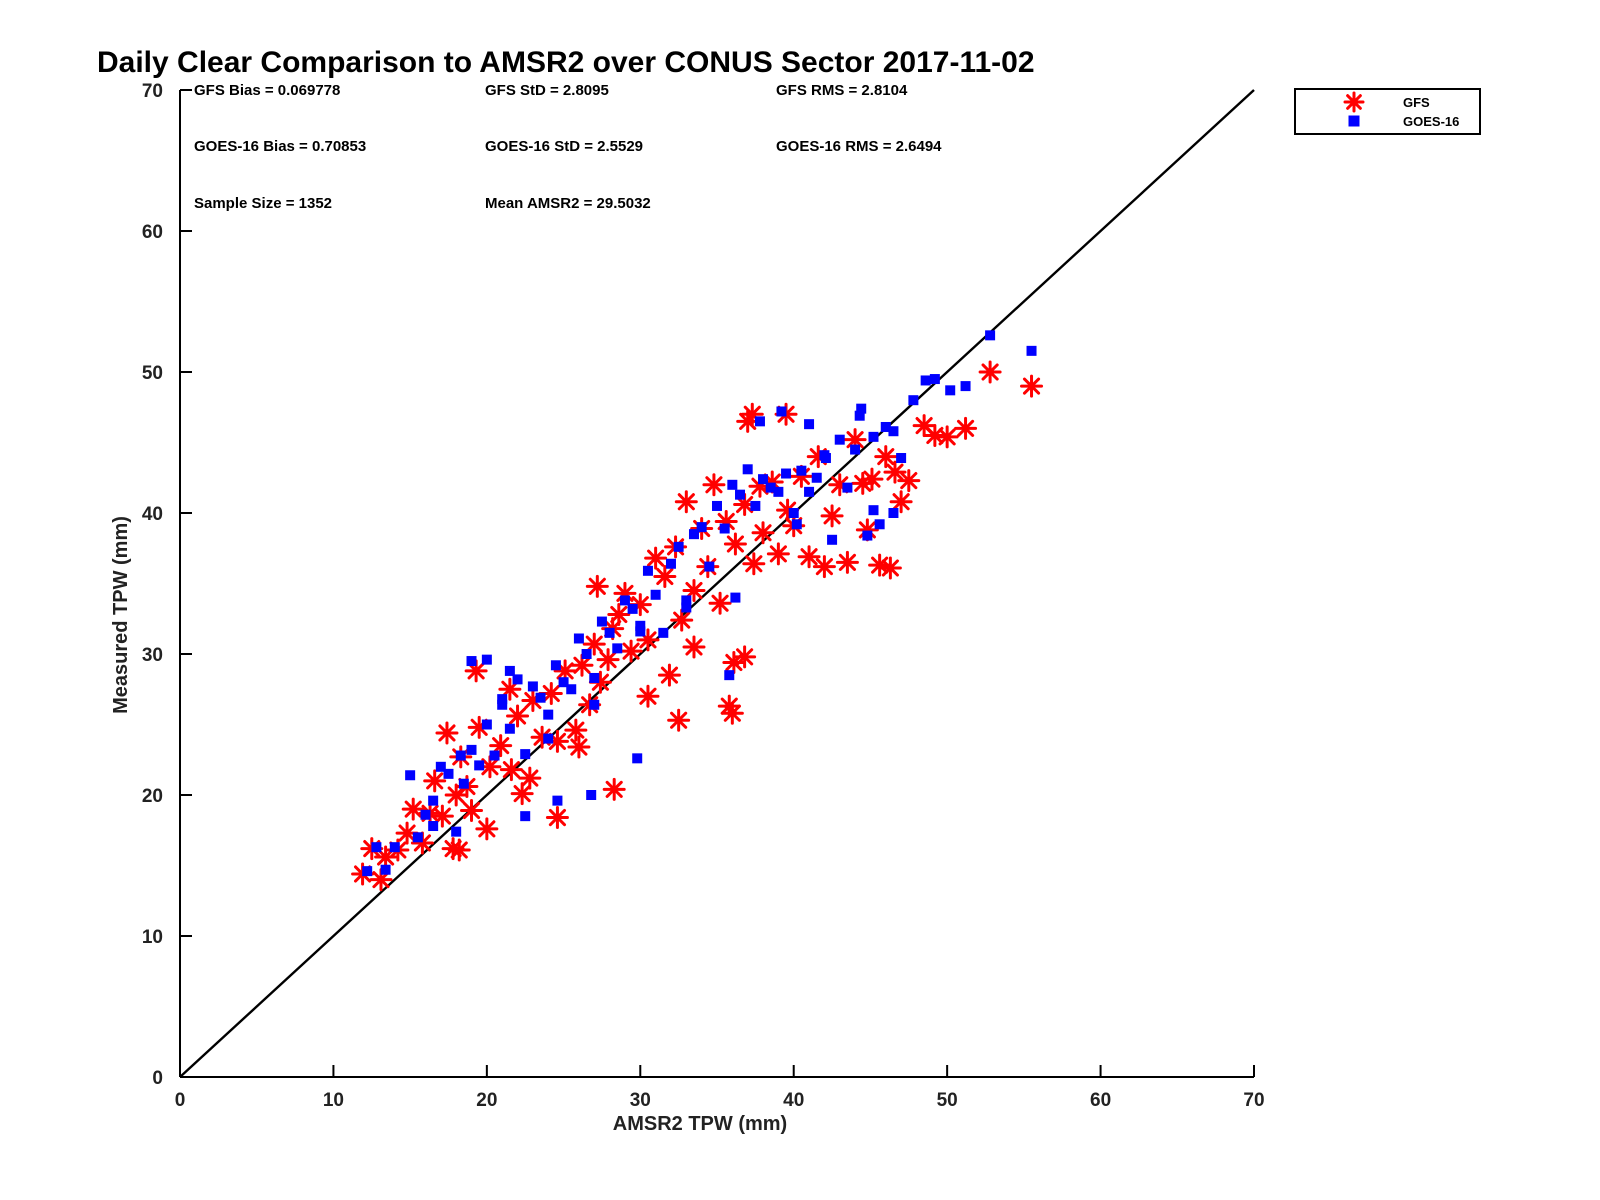 Image resolution: width=1600 pixels, height=1200 pixels. I want to click on legend-label: GOES-16, so click(1431, 121).